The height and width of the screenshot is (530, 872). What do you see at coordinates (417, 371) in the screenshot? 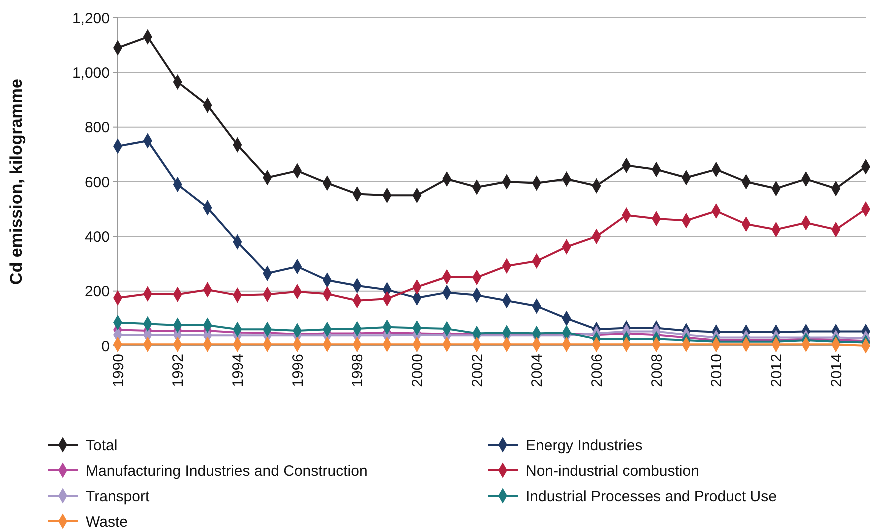
I see `x-tick-label: 2000` at bounding box center [417, 371].